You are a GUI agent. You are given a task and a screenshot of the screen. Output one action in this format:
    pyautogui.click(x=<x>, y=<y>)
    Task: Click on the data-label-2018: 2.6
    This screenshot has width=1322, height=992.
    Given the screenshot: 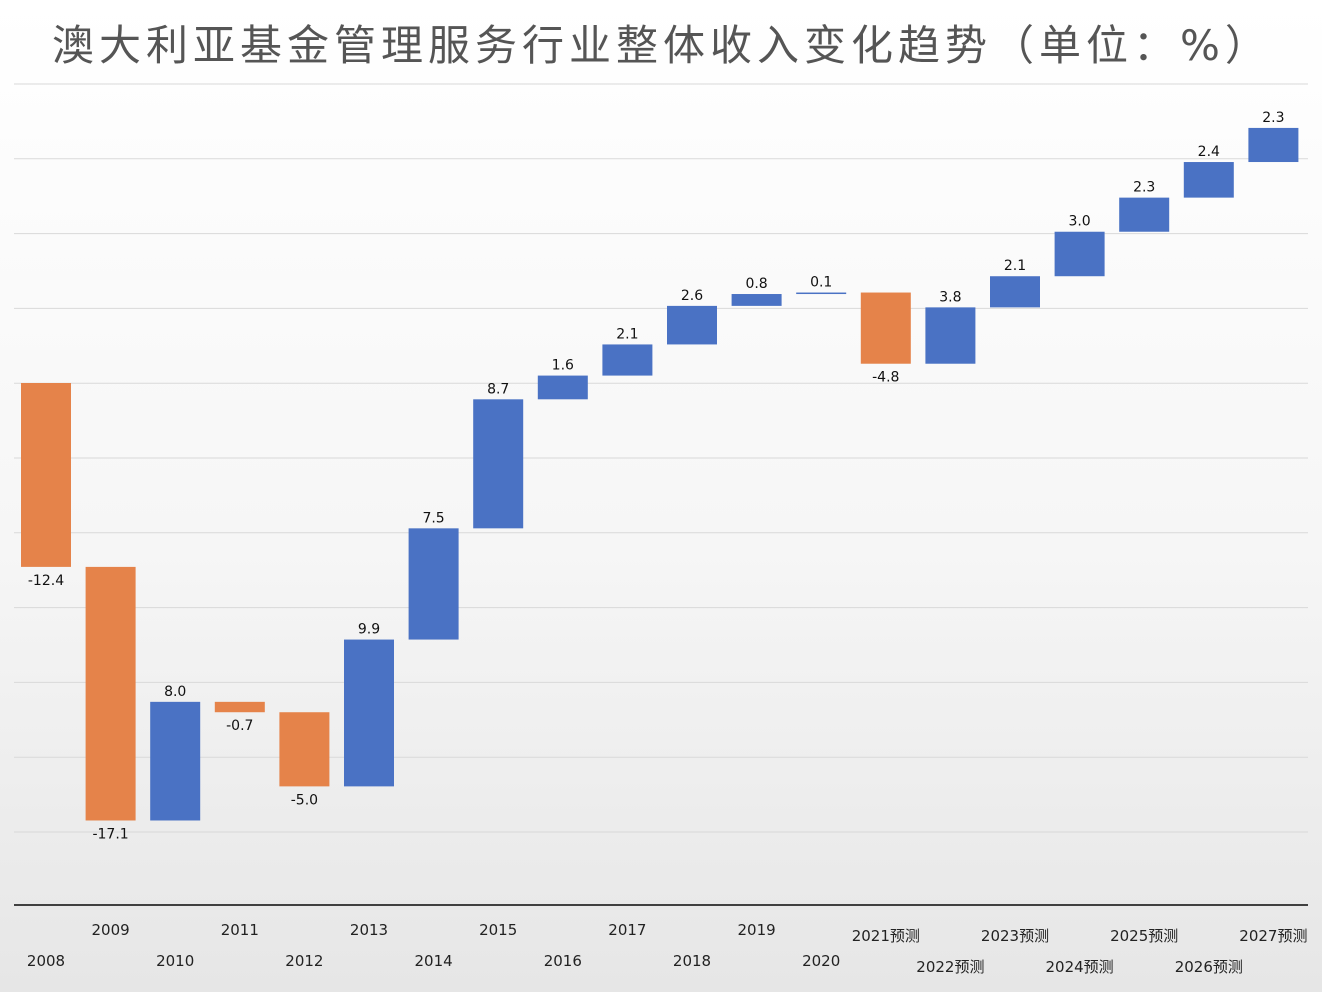 What is the action you would take?
    pyautogui.click(x=692, y=296)
    